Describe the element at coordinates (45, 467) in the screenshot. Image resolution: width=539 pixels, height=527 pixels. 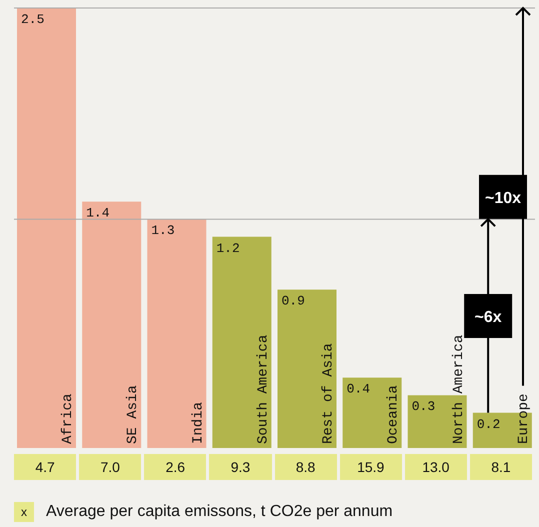
I see `data-label: 4.7` at that location.